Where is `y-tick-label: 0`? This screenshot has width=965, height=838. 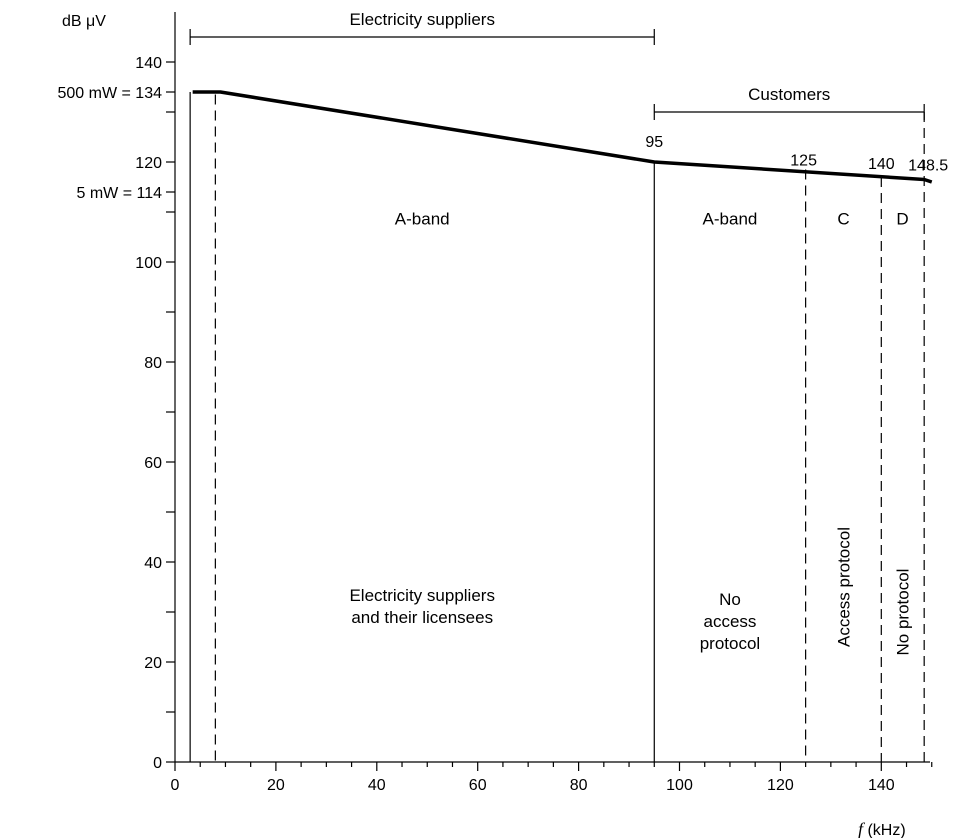
y-tick-label: 0 is located at coordinates (157, 763).